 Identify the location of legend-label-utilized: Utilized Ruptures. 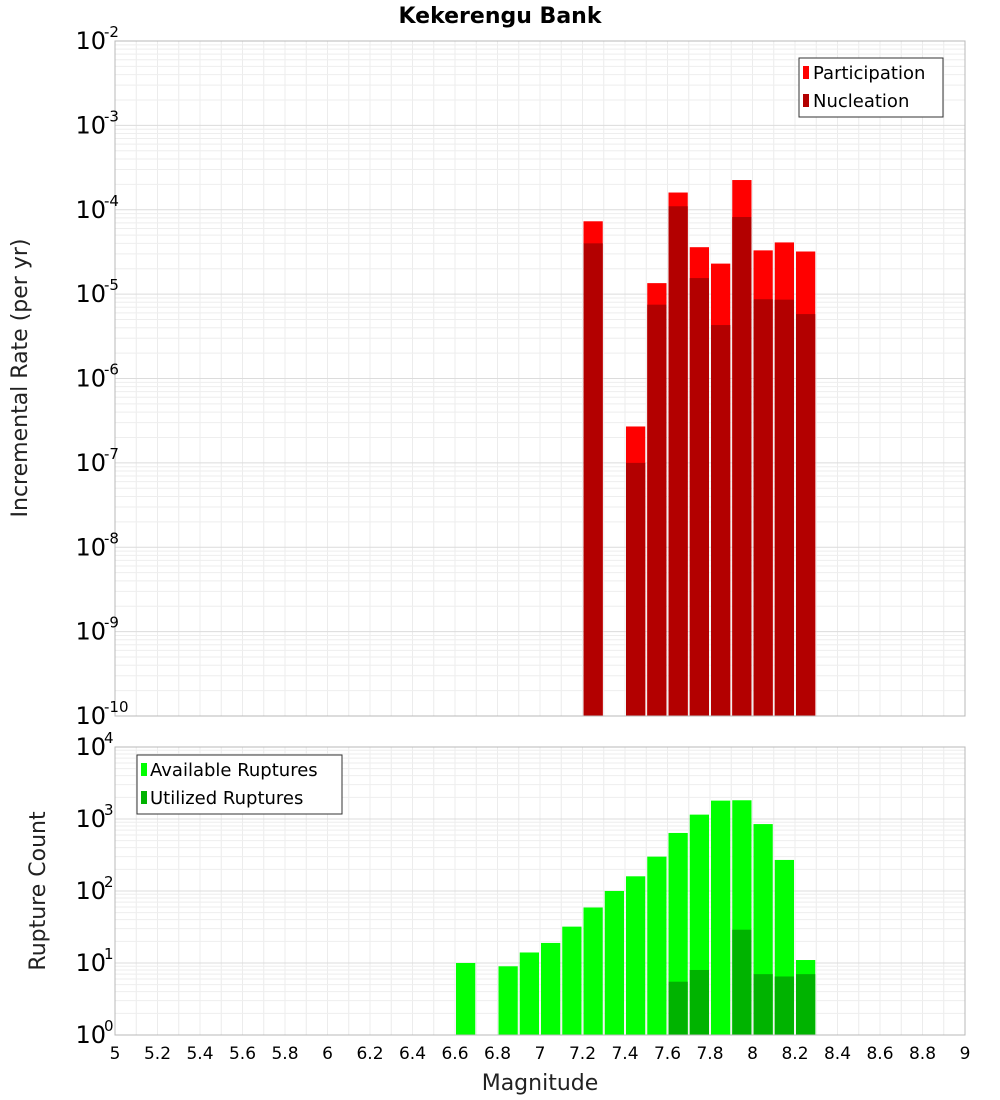
(226, 798).